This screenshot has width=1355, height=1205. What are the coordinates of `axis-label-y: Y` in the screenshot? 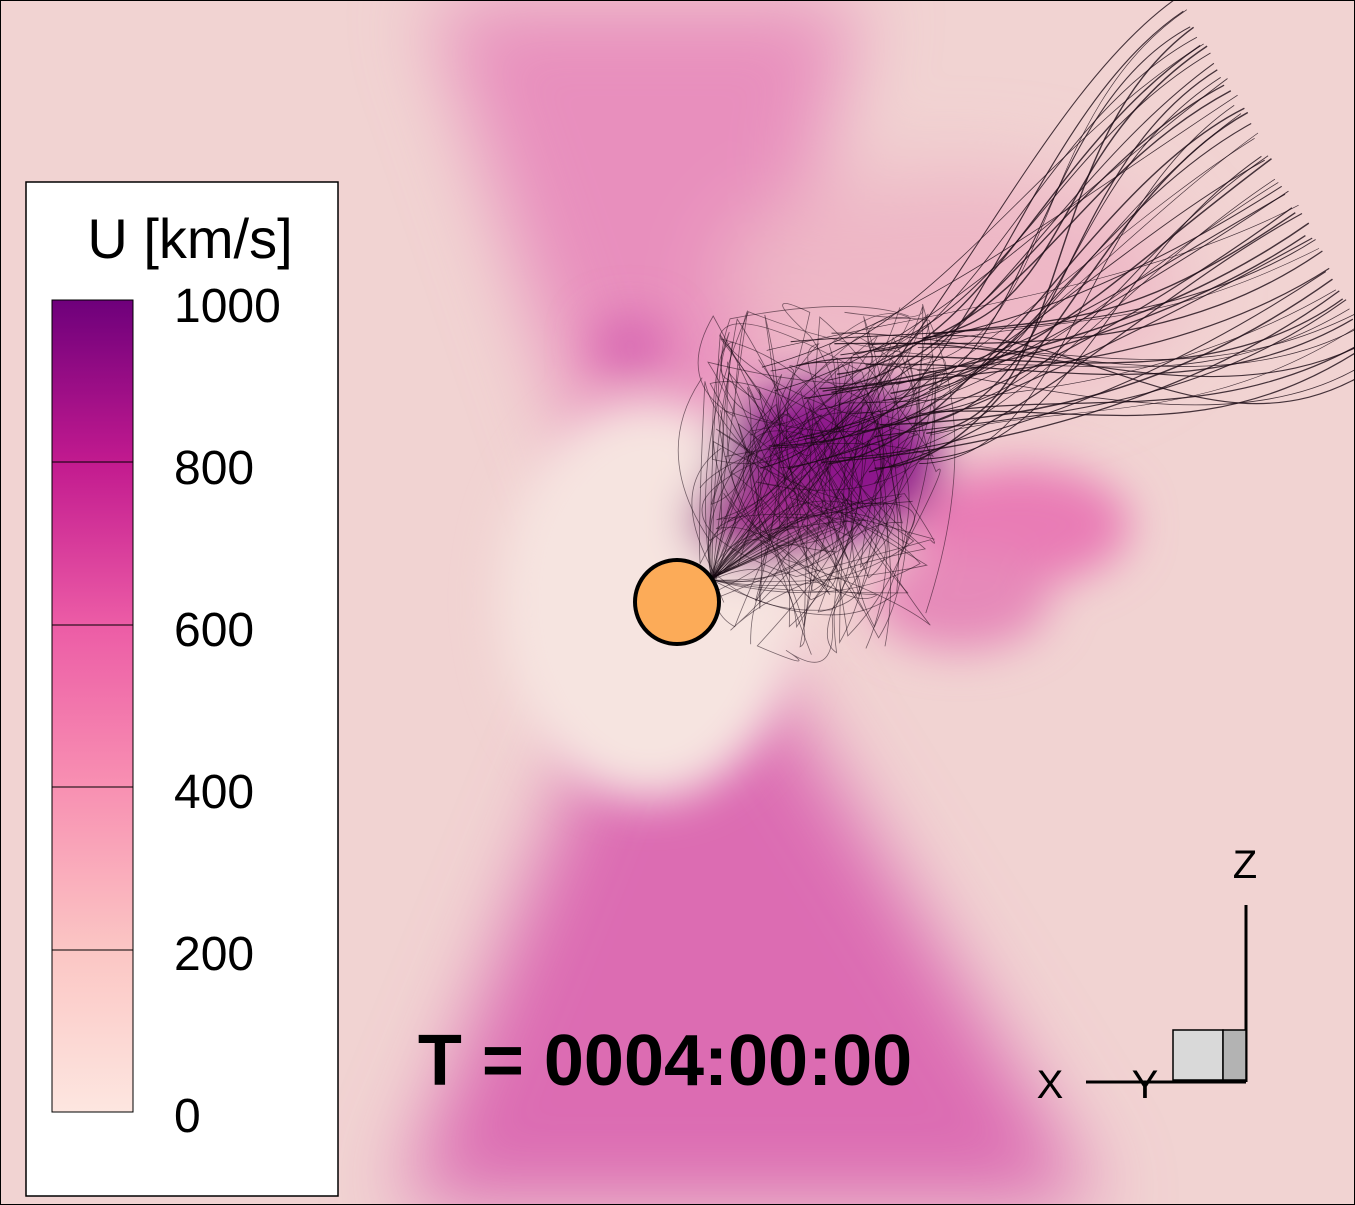 It's located at (1145, 1085).